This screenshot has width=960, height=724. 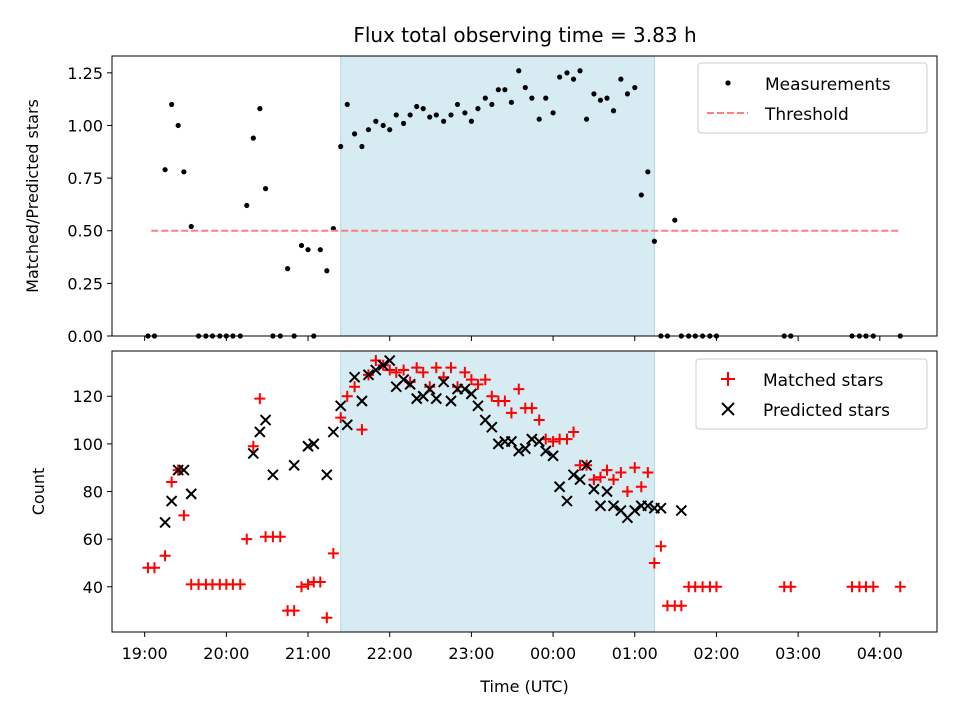 I want to click on bottom-x-tick-label: 19:00, so click(x=145, y=653).